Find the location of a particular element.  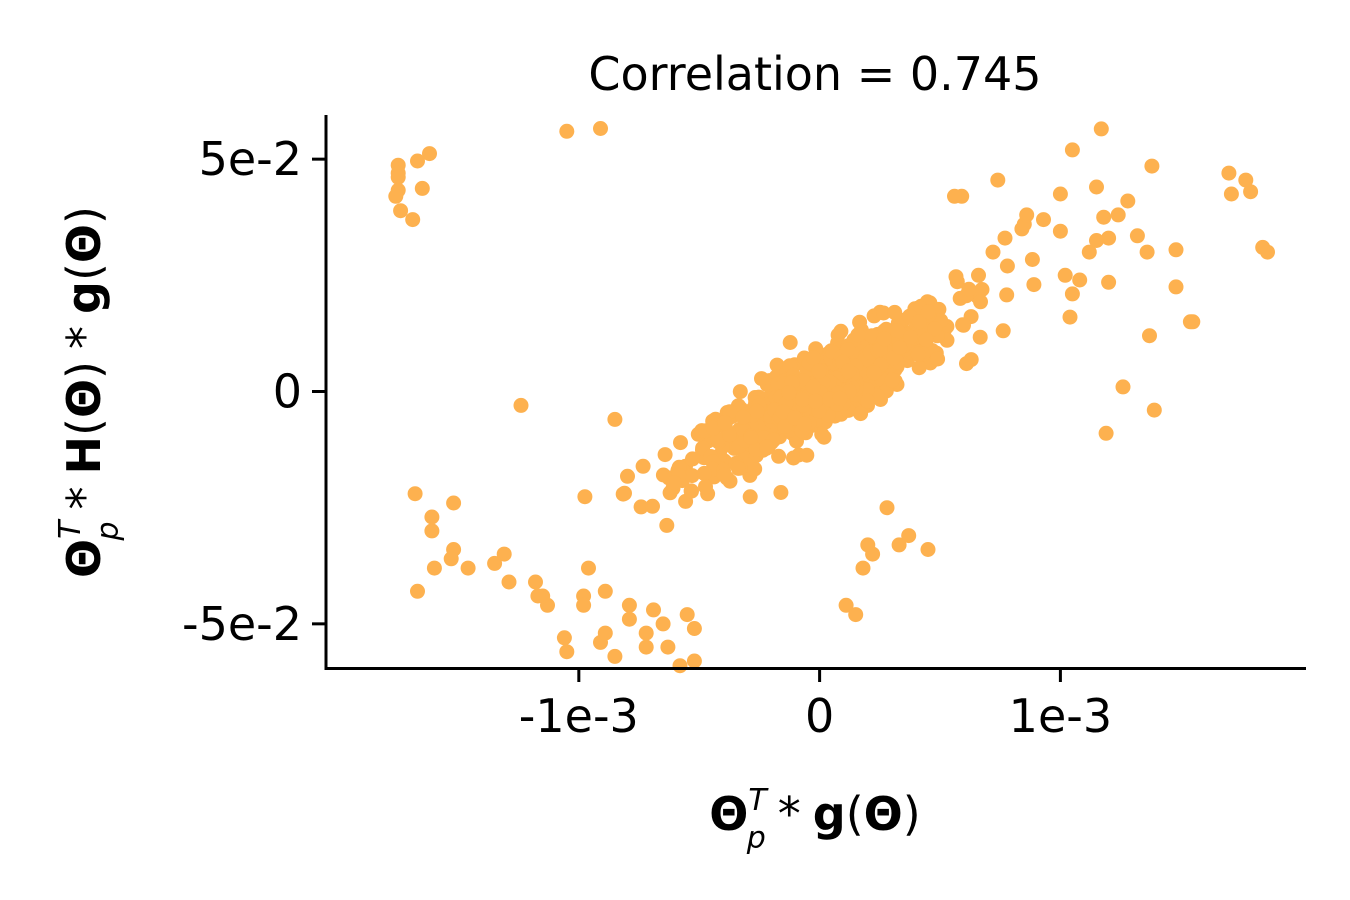

x-label-sub: p is located at coordinates (756, 838).